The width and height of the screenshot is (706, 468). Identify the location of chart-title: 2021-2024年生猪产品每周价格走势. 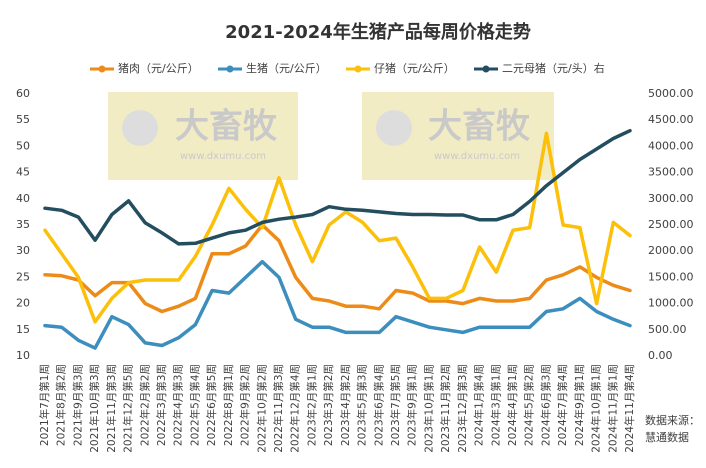
(378, 32).